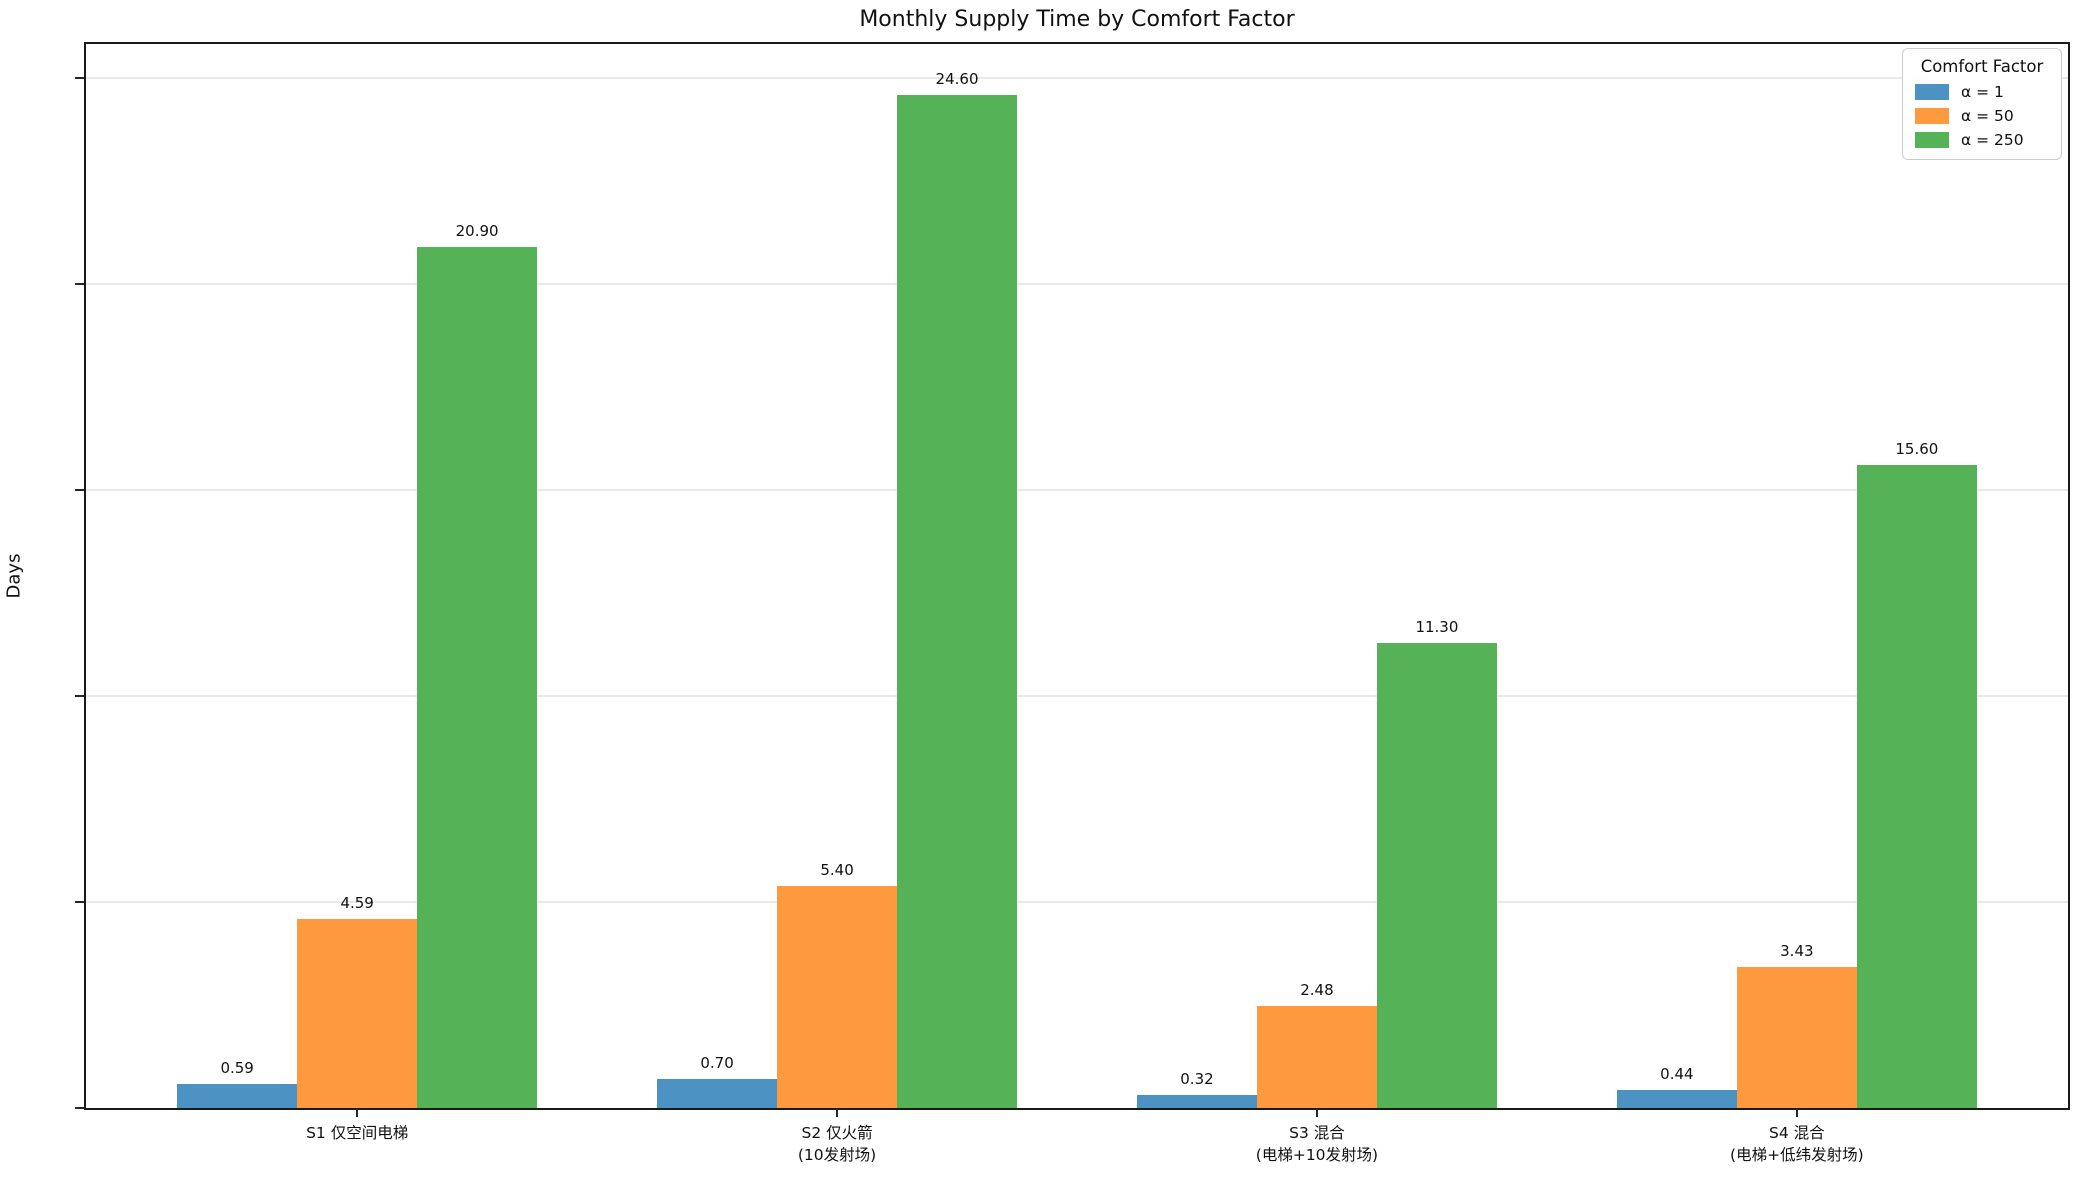 Image resolution: width=2085 pixels, height=1182 pixels. I want to click on bar-value-label: 4.59, so click(357, 902).